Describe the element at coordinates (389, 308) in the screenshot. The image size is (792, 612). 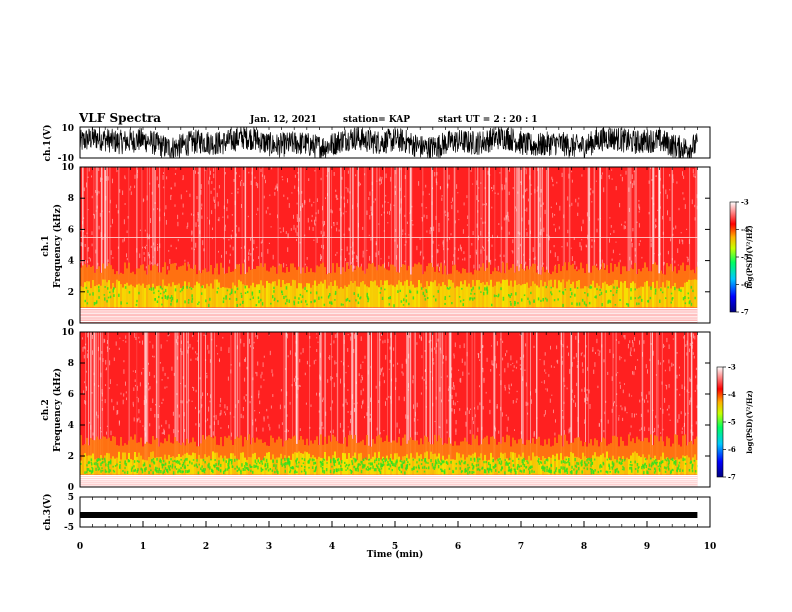
I see `low-band-line` at that location.